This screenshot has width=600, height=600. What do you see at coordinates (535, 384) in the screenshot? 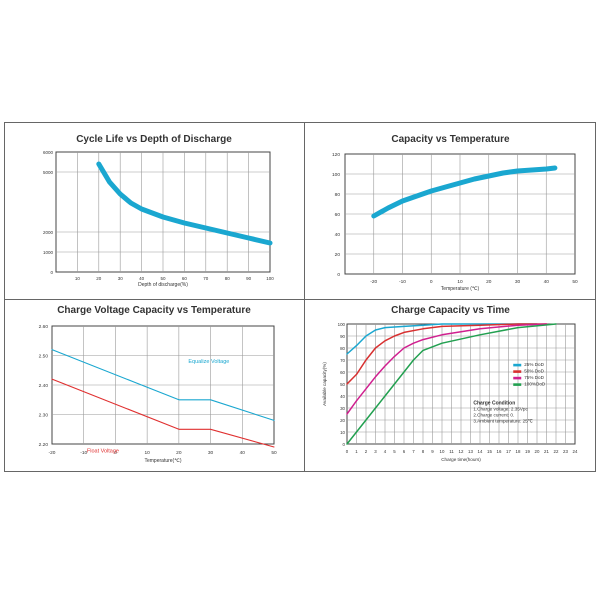
I see `legend-label-4: 100%DoD` at bounding box center [535, 384].